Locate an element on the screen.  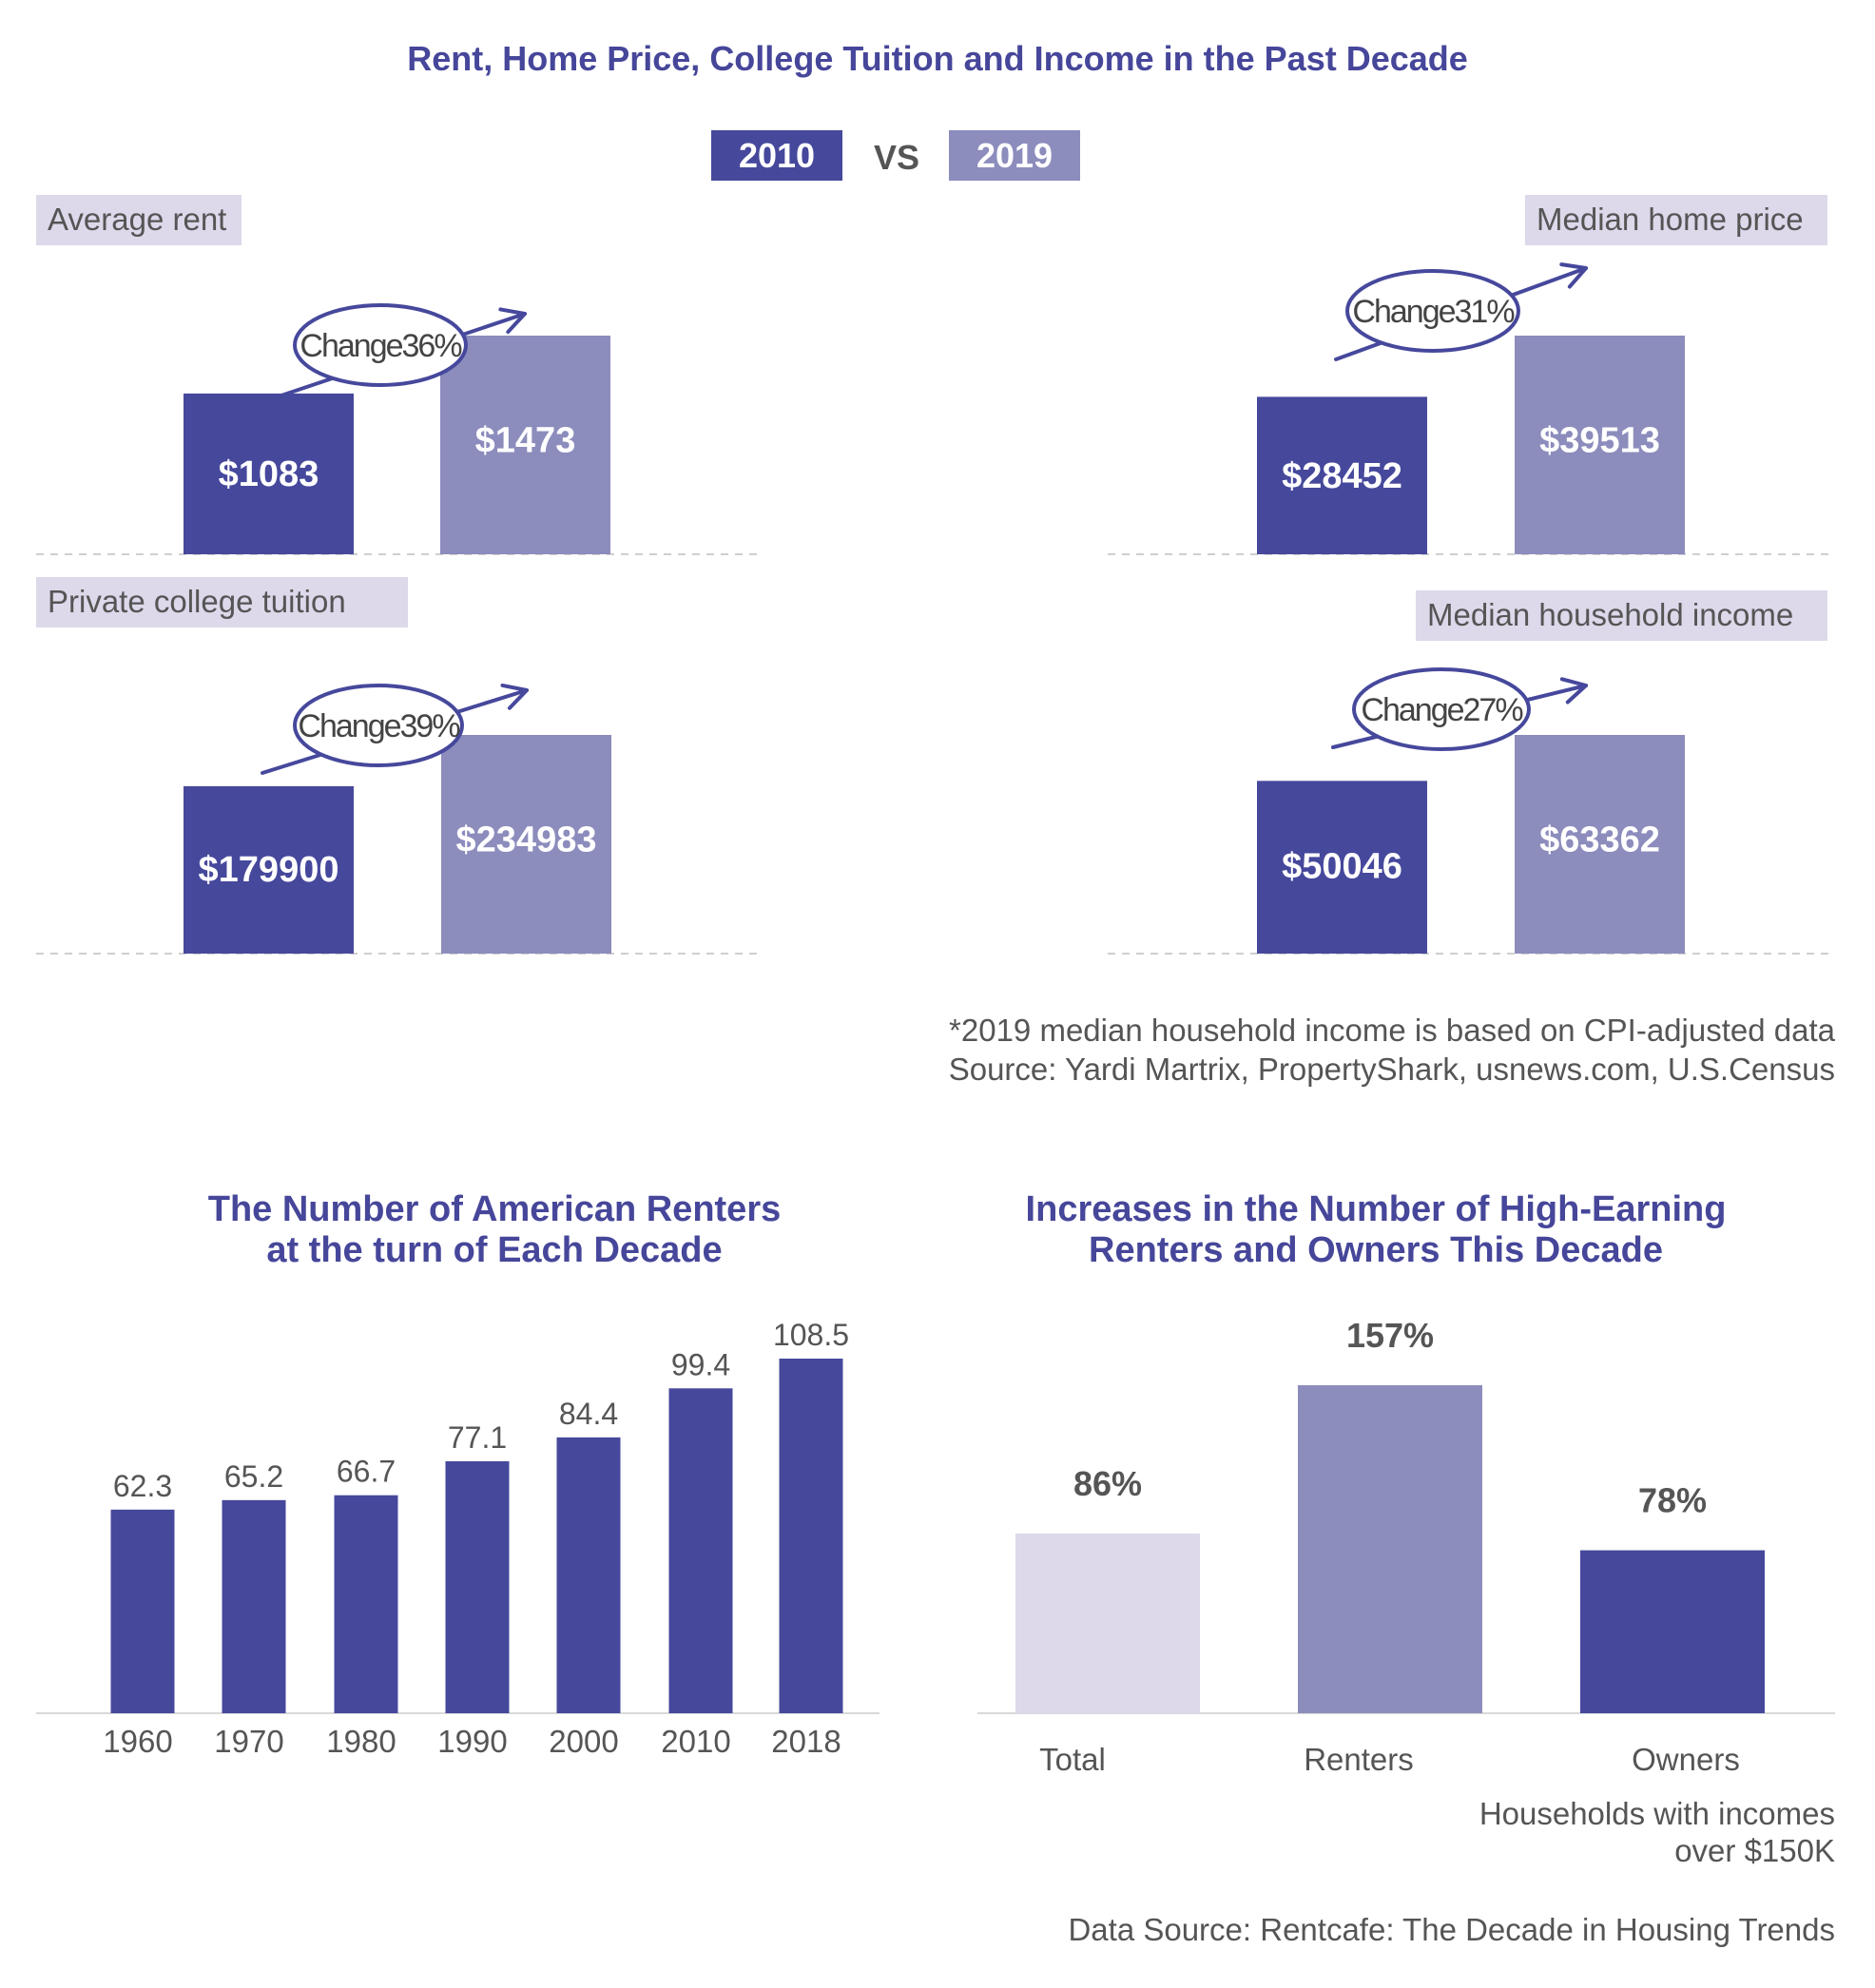
high-earners-note-line2: over $150K is located at coordinates (1755, 1850).